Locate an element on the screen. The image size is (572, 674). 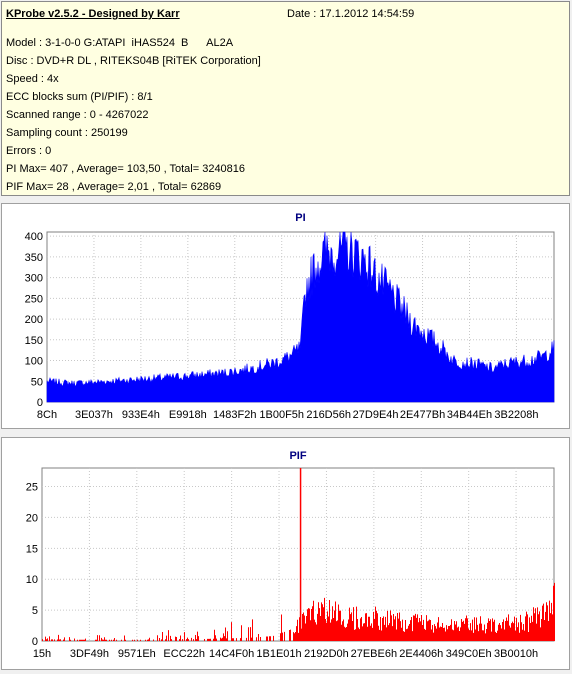
x-tick-label: 3B0010h is located at coordinates (516, 654).